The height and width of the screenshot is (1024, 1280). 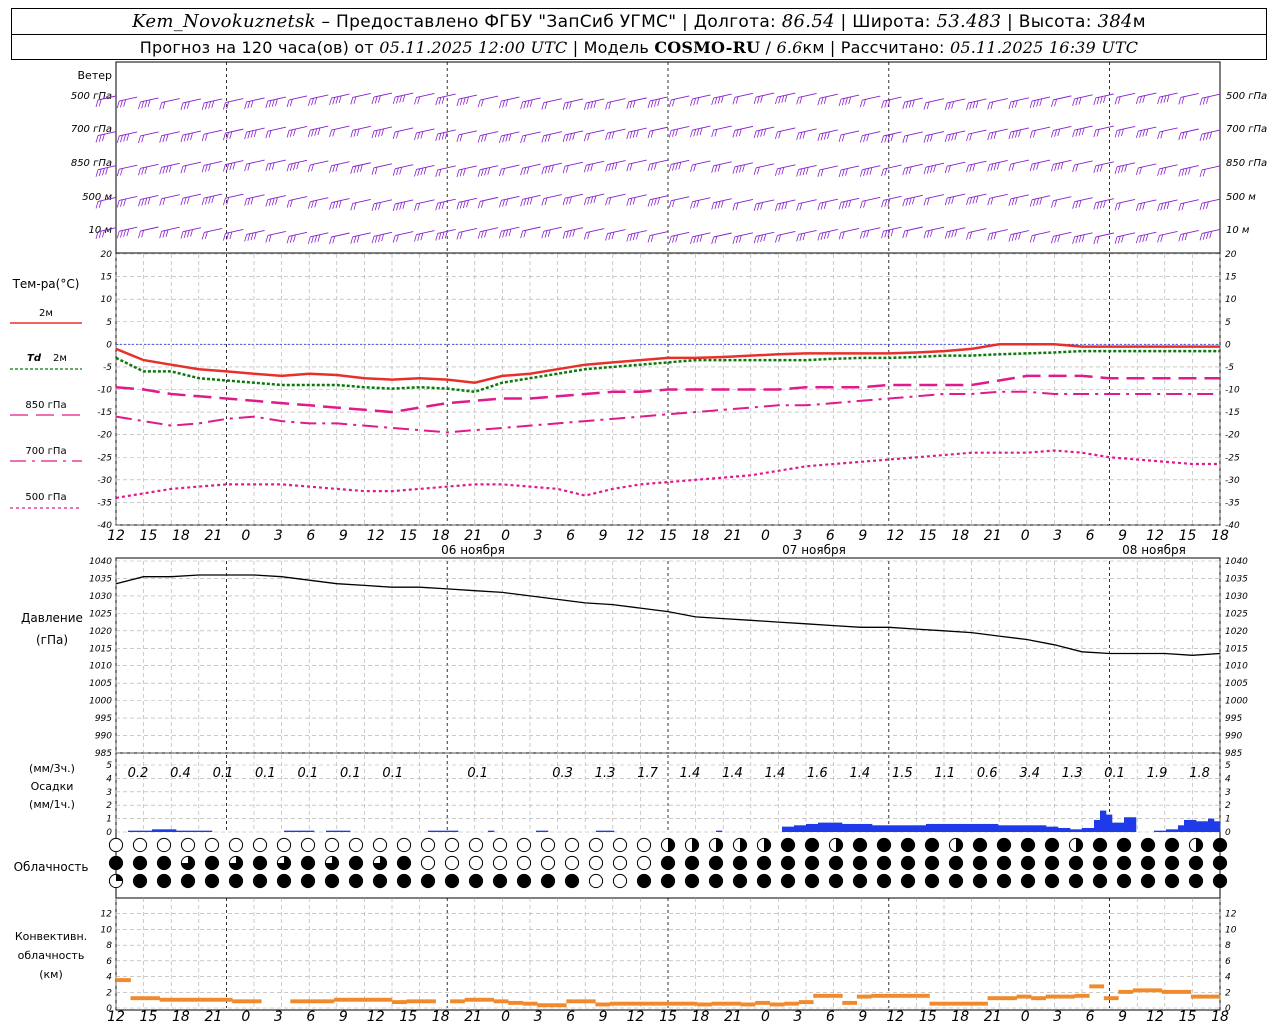 I want to click on x-tick-label: 15, so click(x=408, y=536).